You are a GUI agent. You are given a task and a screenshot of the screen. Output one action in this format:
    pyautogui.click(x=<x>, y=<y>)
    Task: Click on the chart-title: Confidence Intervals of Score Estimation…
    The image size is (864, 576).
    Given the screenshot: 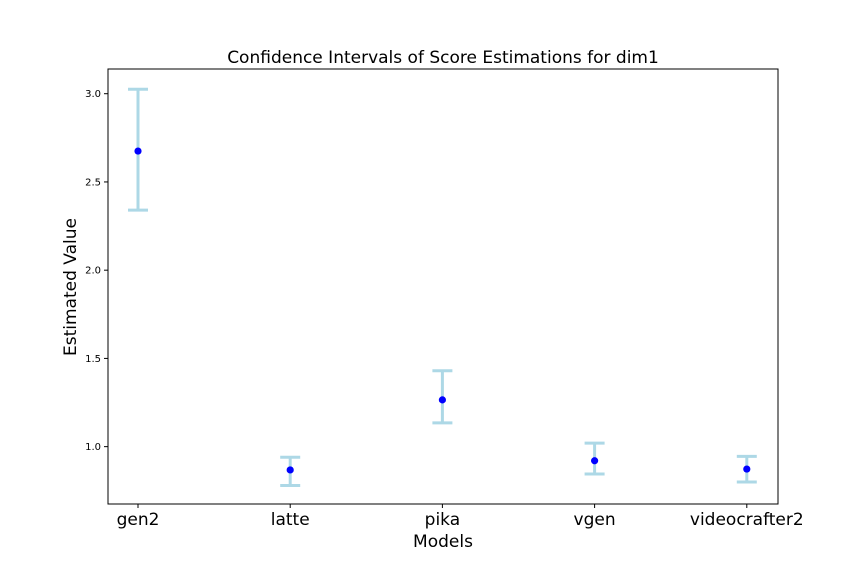 What is the action you would take?
    pyautogui.click(x=443, y=58)
    